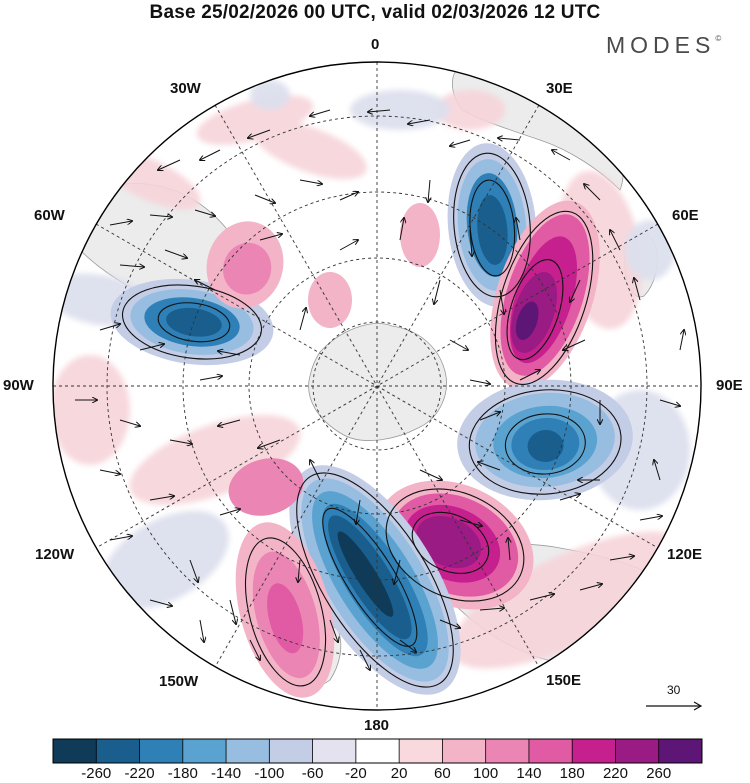 This screenshot has width=750, height=783. What do you see at coordinates (572, 773) in the screenshot?
I see `colorbar-label: 180` at bounding box center [572, 773].